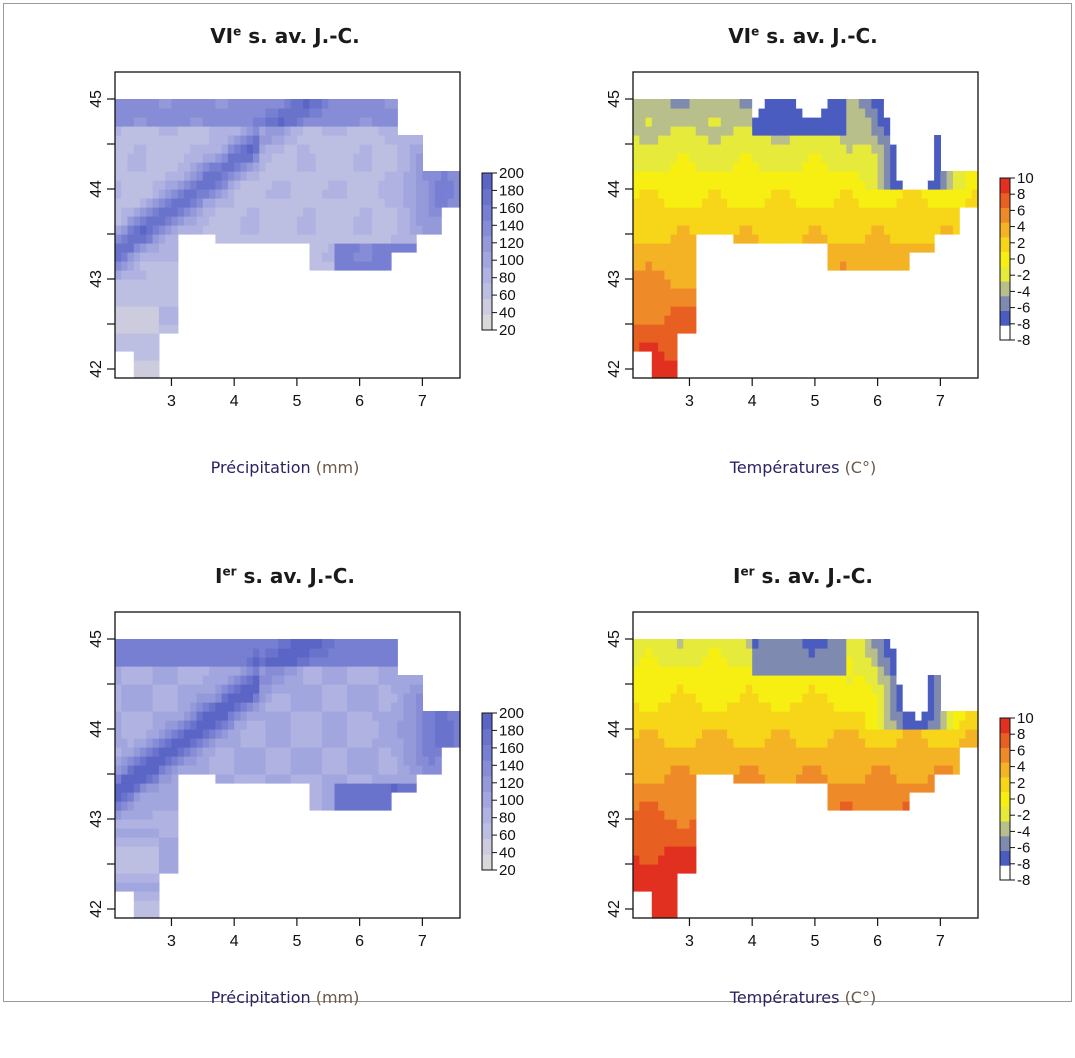 The width and height of the screenshot is (1075, 1058). I want to click on legend-tick-label: -4, so click(1023, 831).